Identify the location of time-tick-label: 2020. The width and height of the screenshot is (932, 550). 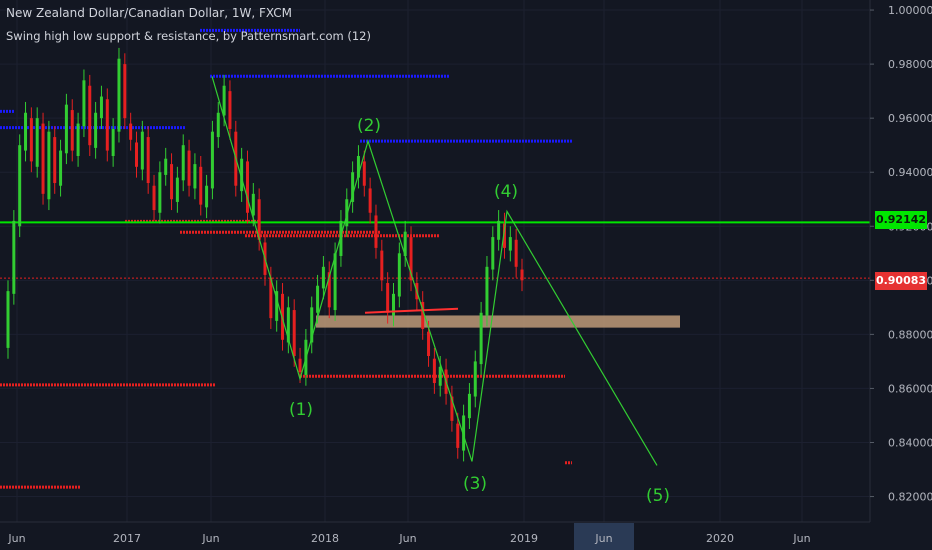
(720, 538).